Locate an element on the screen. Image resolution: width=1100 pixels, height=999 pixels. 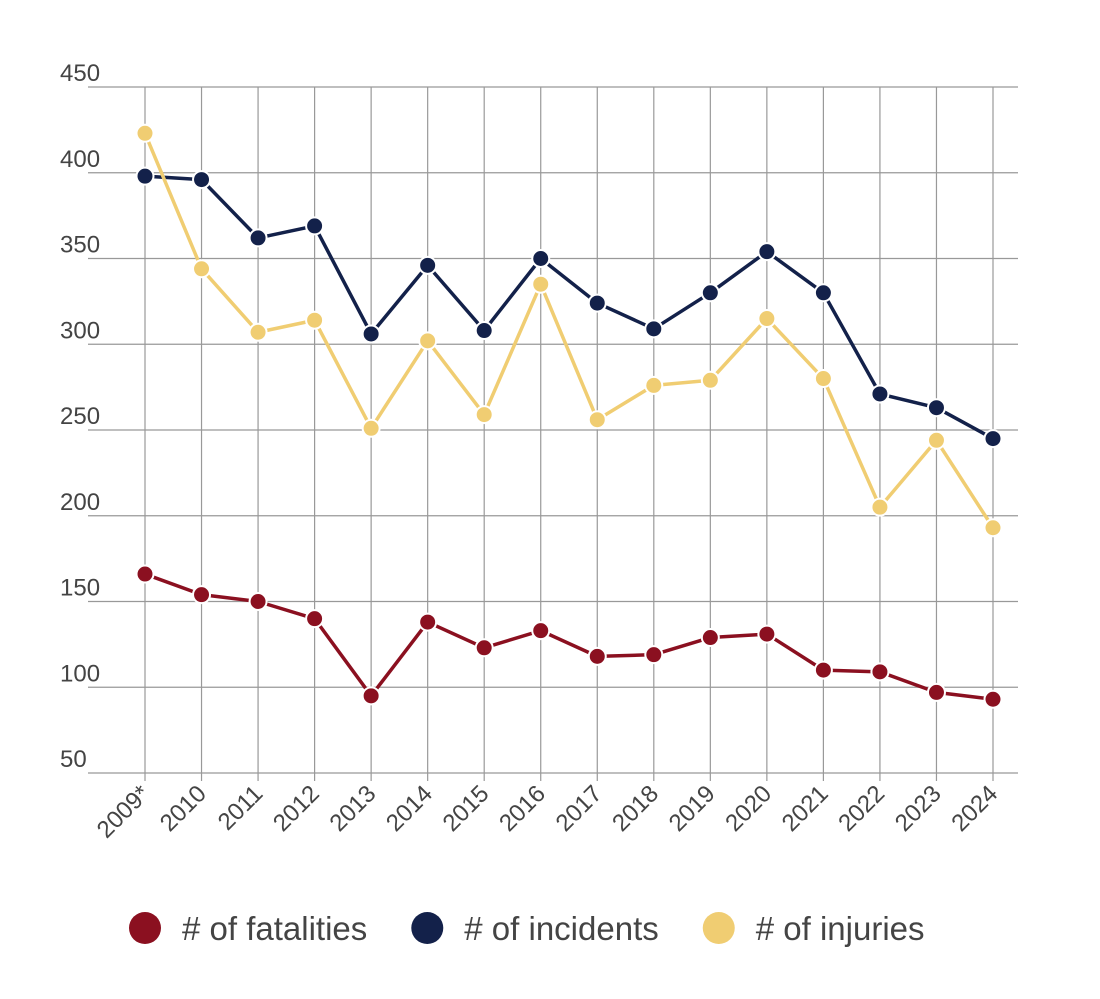
x-tick-label: 2012 is located at coordinates (296, 808).